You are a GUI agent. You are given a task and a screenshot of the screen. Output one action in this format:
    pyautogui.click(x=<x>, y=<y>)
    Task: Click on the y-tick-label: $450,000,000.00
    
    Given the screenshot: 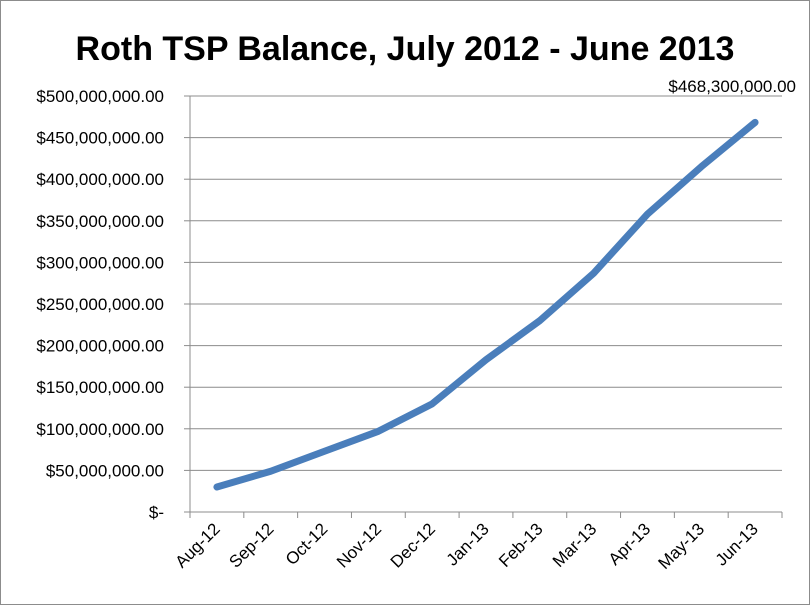 What is the action you would take?
    pyautogui.click(x=100, y=138)
    